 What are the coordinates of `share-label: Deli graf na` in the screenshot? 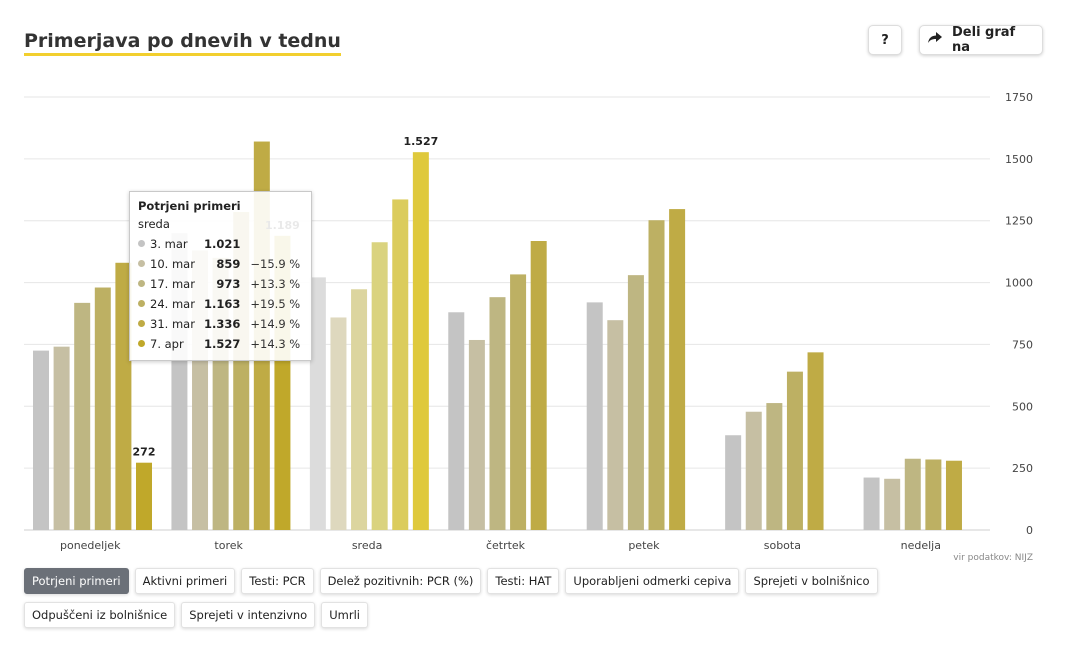 It's located at (984, 40).